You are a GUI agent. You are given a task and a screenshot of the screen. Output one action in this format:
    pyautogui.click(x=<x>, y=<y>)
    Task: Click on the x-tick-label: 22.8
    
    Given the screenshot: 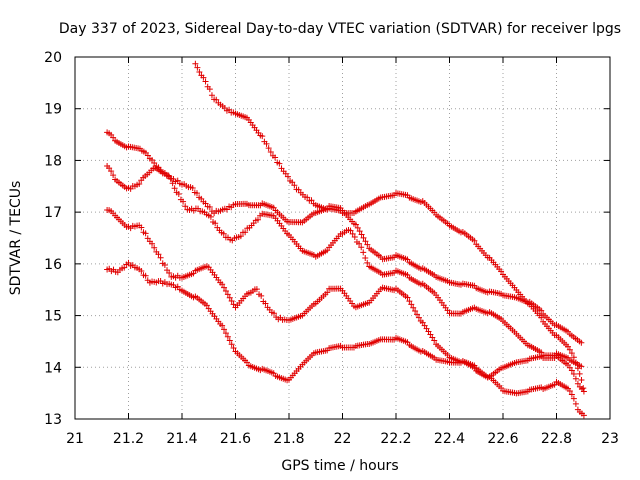 What is the action you would take?
    pyautogui.click(x=556, y=439)
    